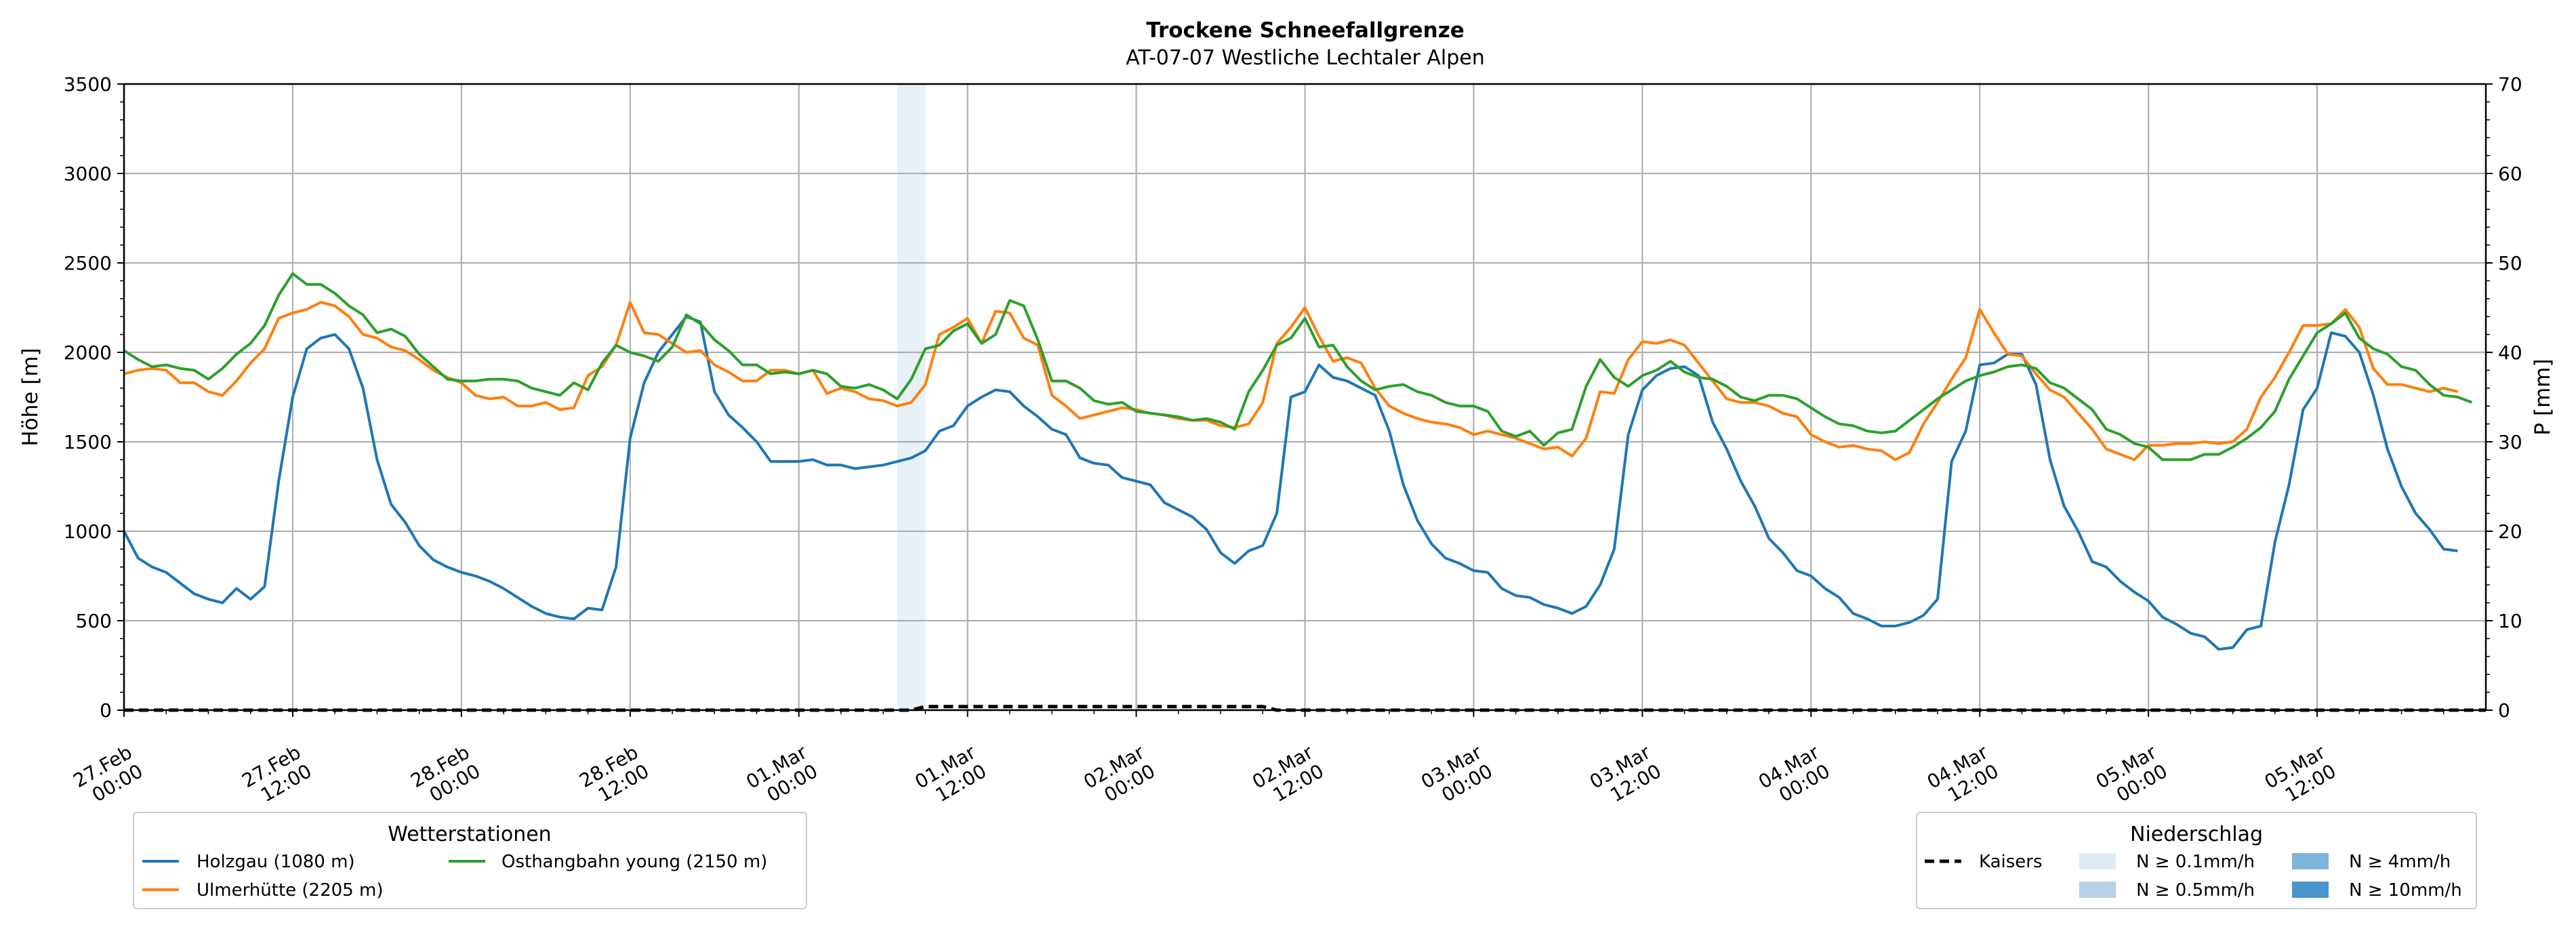  I want to click on y2-tick-label: 60, so click(2510, 174).